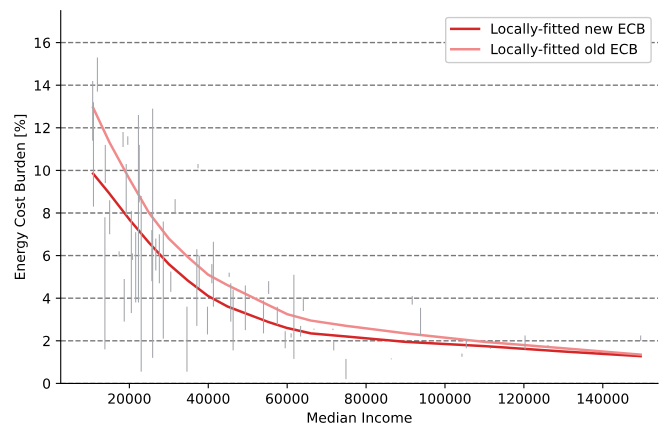 The height and width of the screenshot is (426, 660). Describe the element at coordinates (21, 197) in the screenshot. I see `y-axis-title: Energy Cost Burden [%]` at that location.